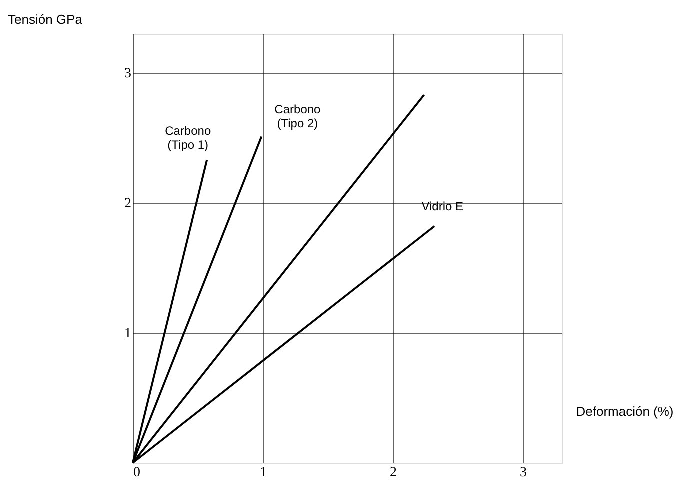  I want to click on y-axis-title: Tensión GPa, so click(46, 19).